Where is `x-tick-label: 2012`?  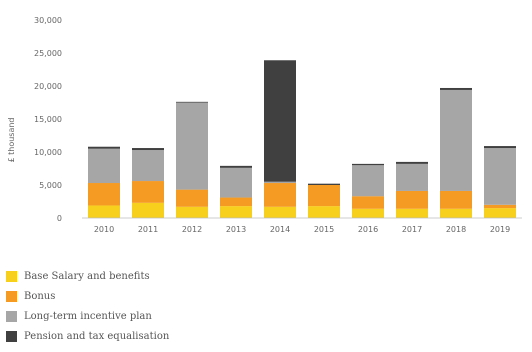
x-tick-label: 2012 is located at coordinates (192, 229).